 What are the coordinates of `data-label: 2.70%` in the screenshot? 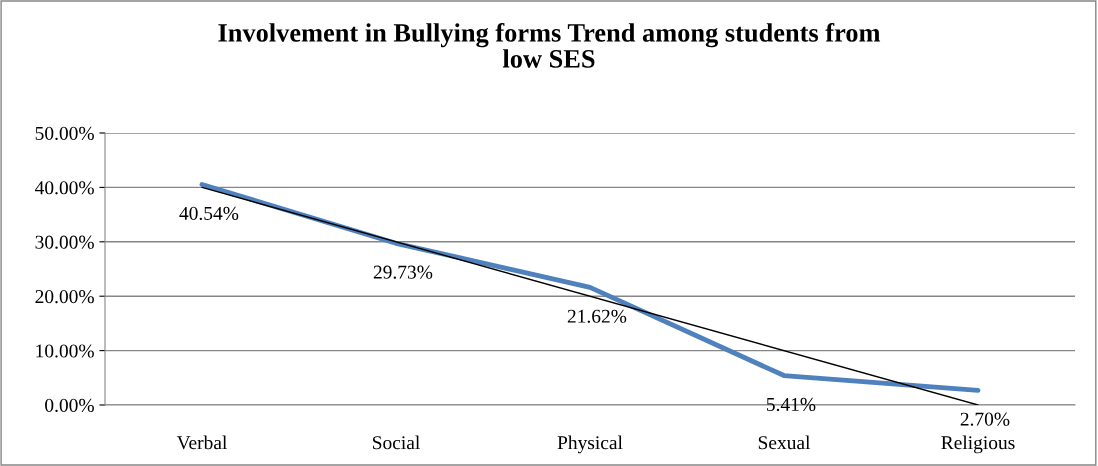 It's located at (985, 419).